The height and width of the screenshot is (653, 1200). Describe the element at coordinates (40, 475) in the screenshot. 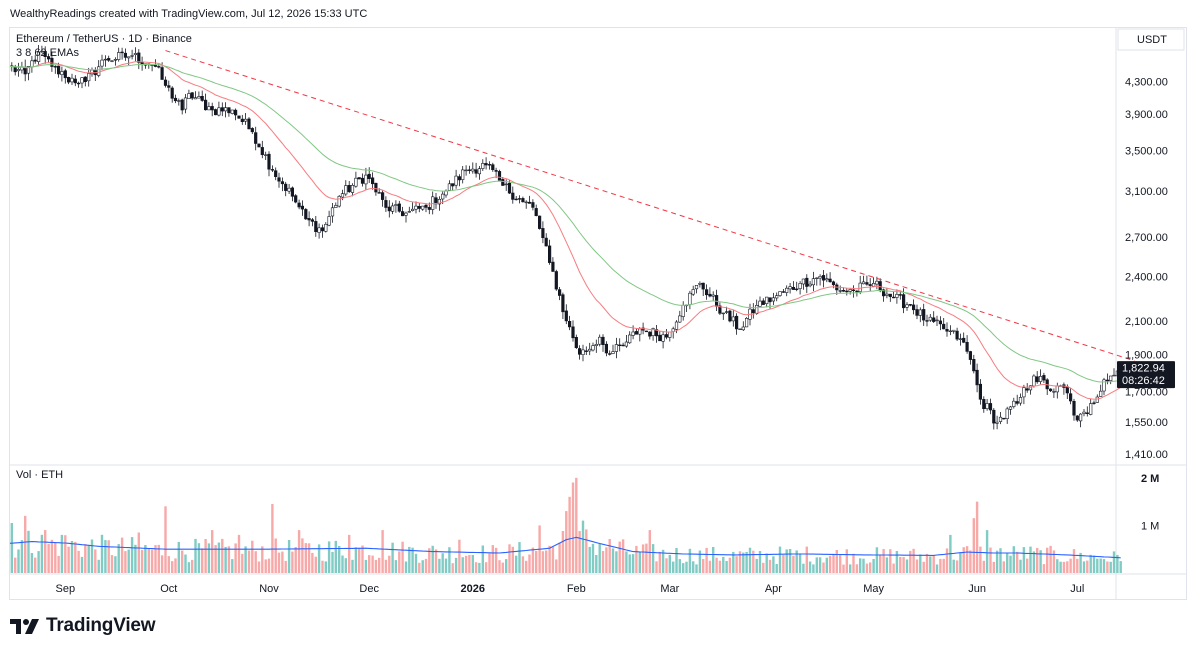

I see `volume-legend: Vol · ETH` at that location.